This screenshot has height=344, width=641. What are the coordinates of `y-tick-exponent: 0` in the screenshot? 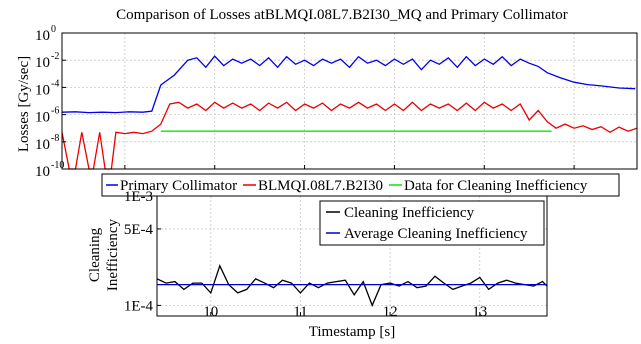 It's located at (53, 29).